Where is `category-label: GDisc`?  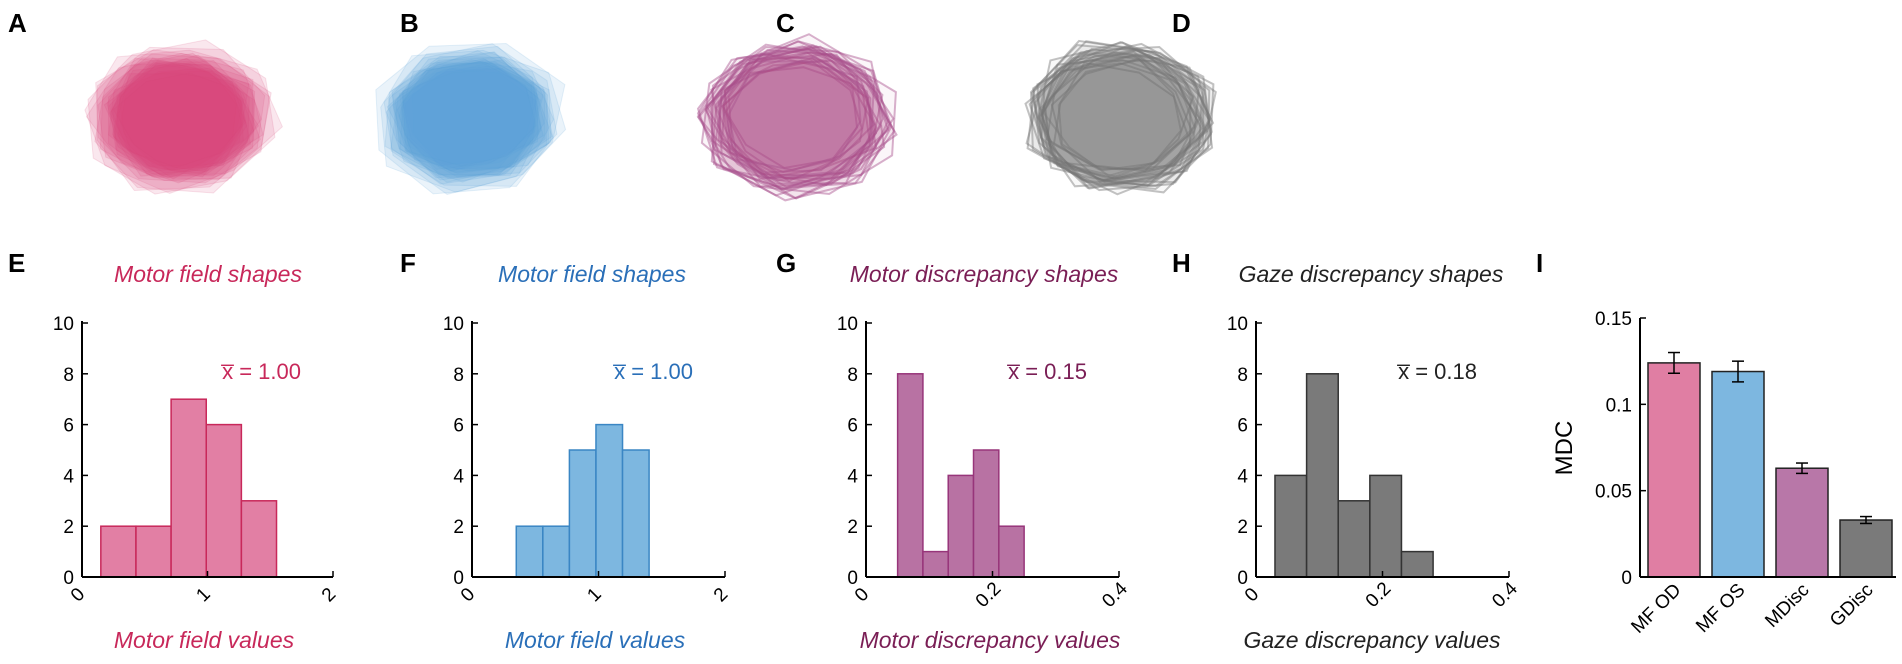 category-label: GDisc is located at coordinates (1851, 605).